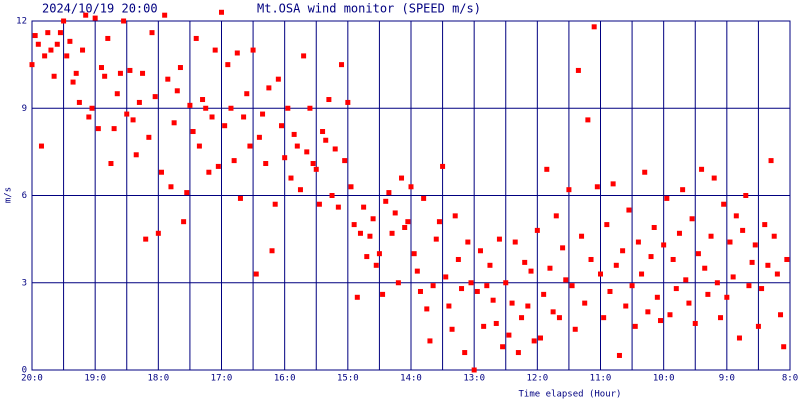  Describe the element at coordinates (100, 9) in the screenshot. I see `timestamp: 2024/10/19 20:00` at that location.